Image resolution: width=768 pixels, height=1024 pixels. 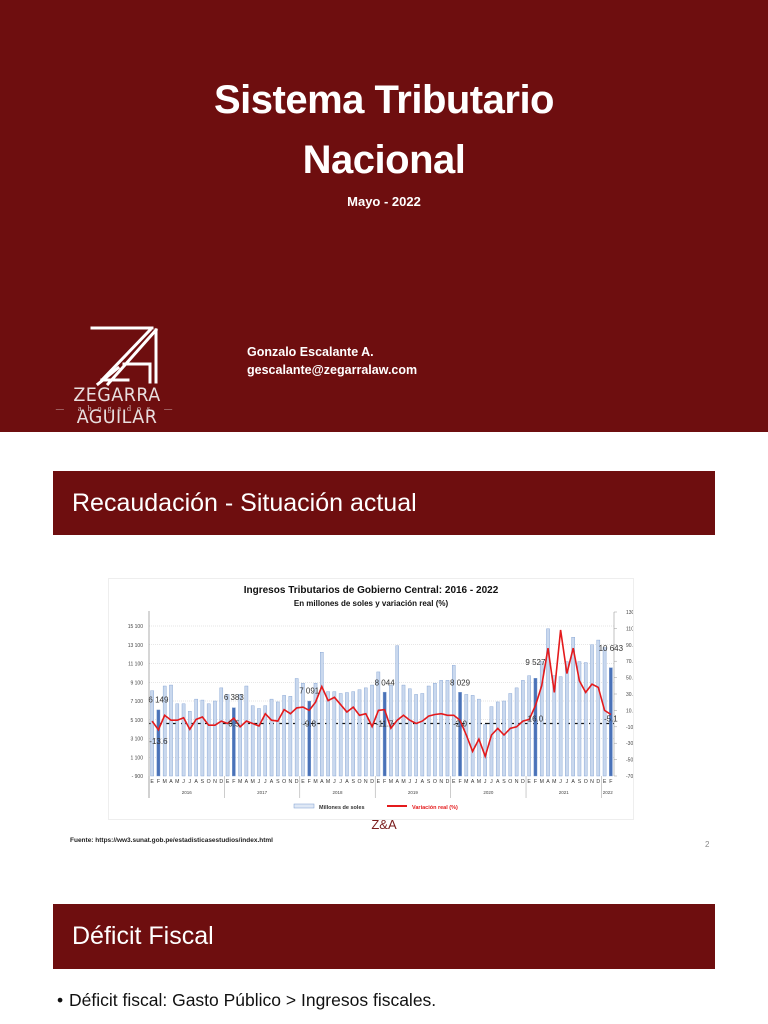 I want to click on svg-text: 8 029, so click(x=460, y=683).